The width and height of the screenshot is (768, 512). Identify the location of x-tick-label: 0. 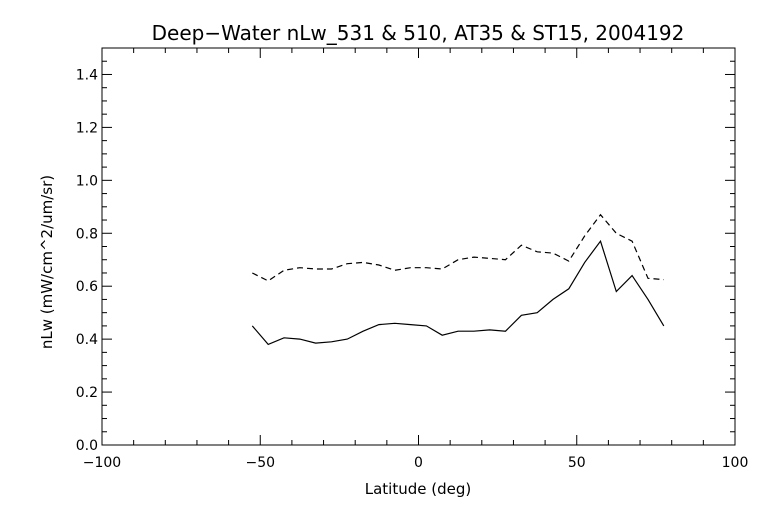
(418, 463).